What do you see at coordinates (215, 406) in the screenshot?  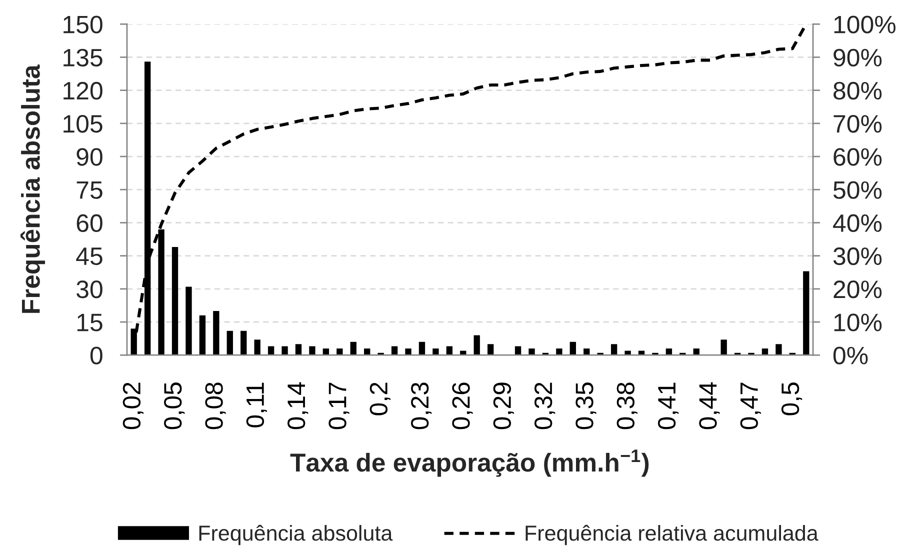 I see `x-tick-label: 0,08` at bounding box center [215, 406].